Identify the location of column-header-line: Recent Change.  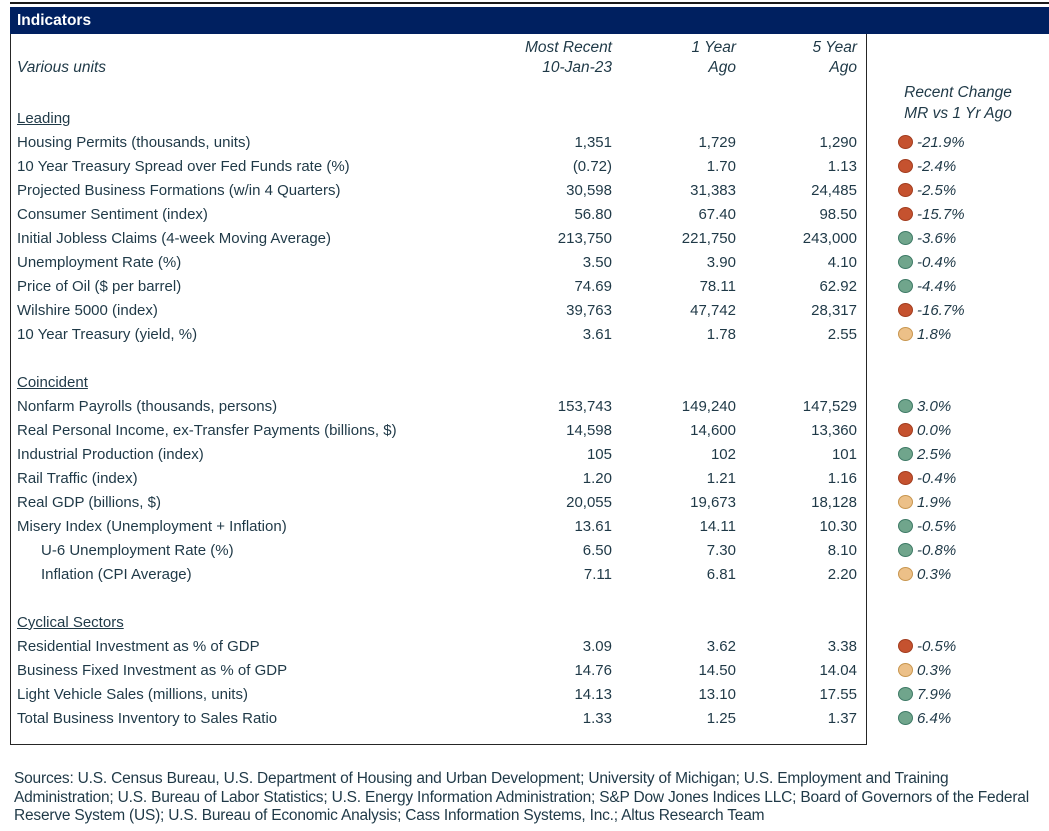
(958, 92).